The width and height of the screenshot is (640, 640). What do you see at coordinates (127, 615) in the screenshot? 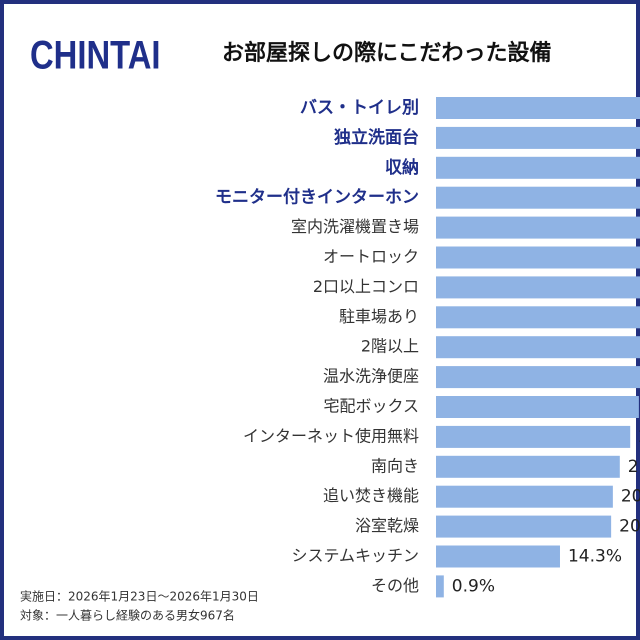
I see `note: 対象：一人暮らし経験のある男女967名` at bounding box center [127, 615].